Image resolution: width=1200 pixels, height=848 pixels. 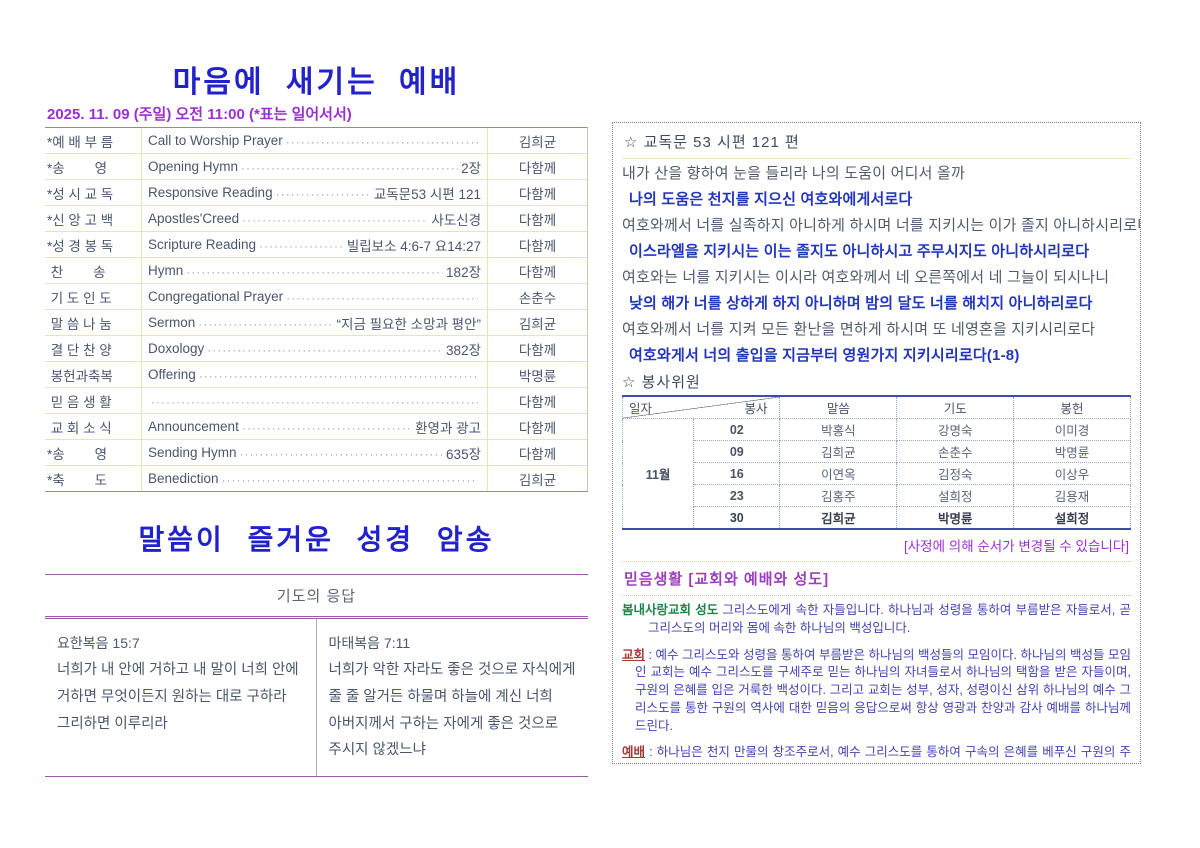 I want to click on order-row: *신 앙 고 백 Apostles'Creed 사도신경 다함께, so click(x=316, y=219).